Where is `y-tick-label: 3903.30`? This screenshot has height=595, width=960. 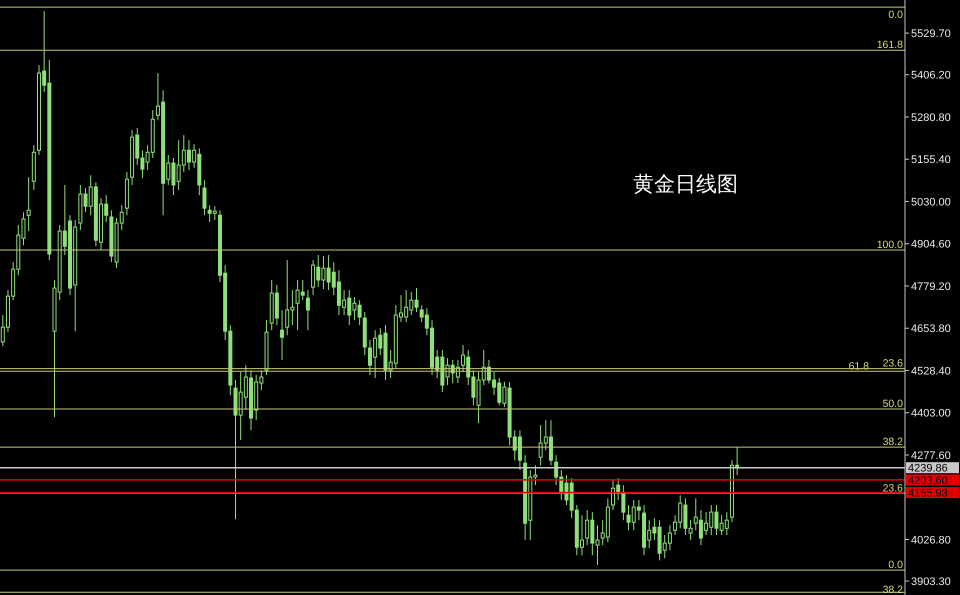
y-tick-label: 3903.30 is located at coordinates (931, 582).